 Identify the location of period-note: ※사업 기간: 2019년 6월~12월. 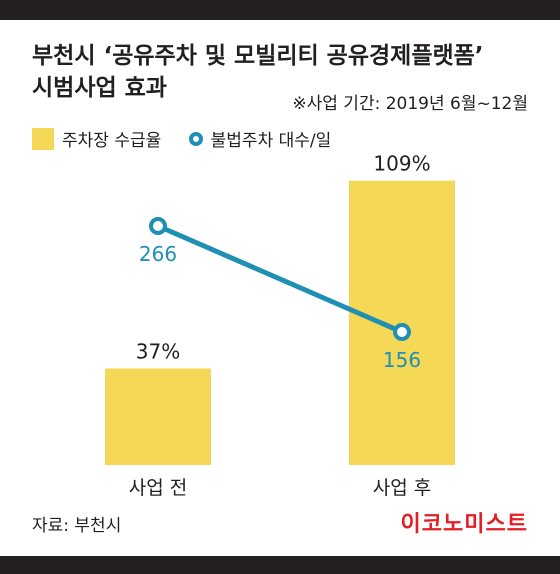
(410, 104).